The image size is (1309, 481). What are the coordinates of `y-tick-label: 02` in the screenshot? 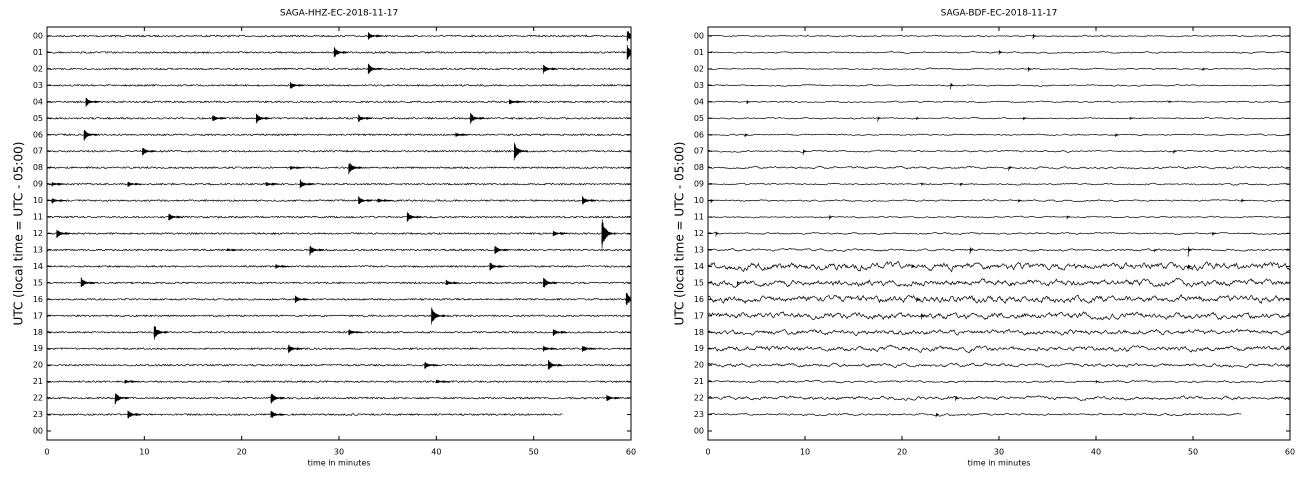 It's located at (699, 68).